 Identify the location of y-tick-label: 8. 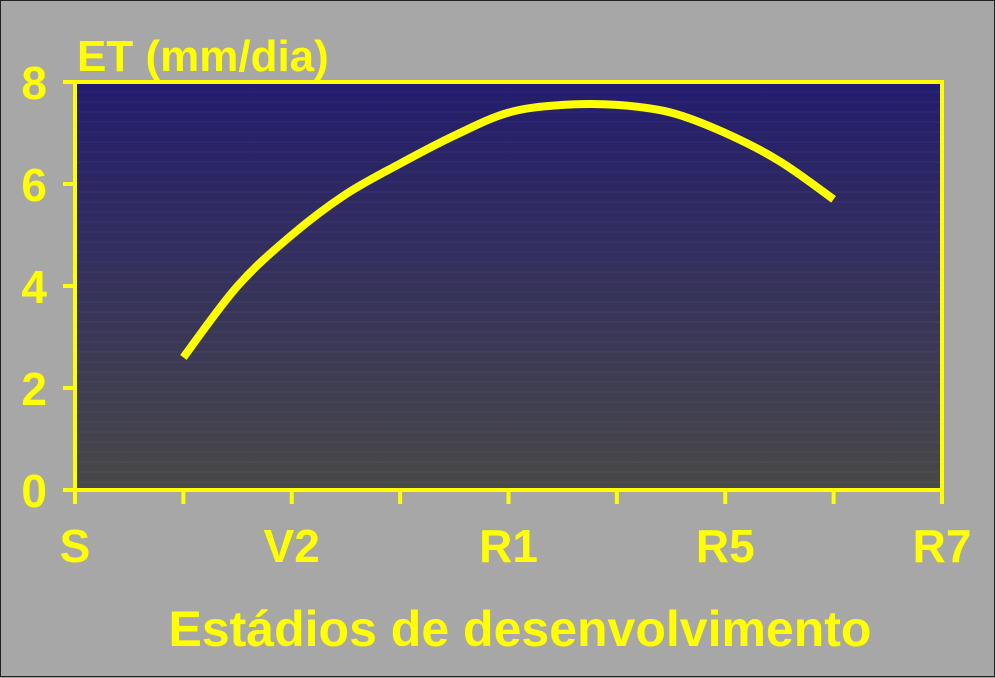
(34, 83).